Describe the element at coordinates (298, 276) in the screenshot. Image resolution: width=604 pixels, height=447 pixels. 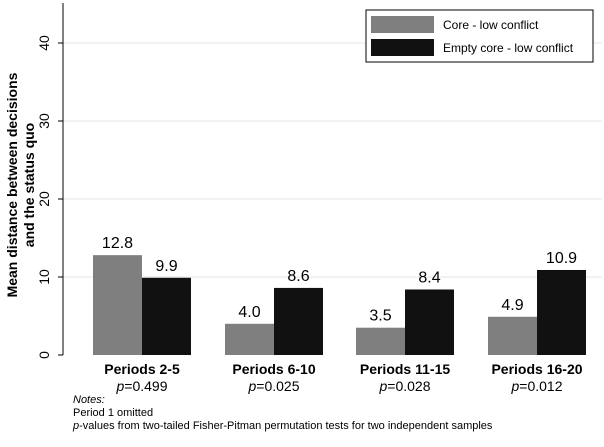
I see `data-label: 8.6` at that location.